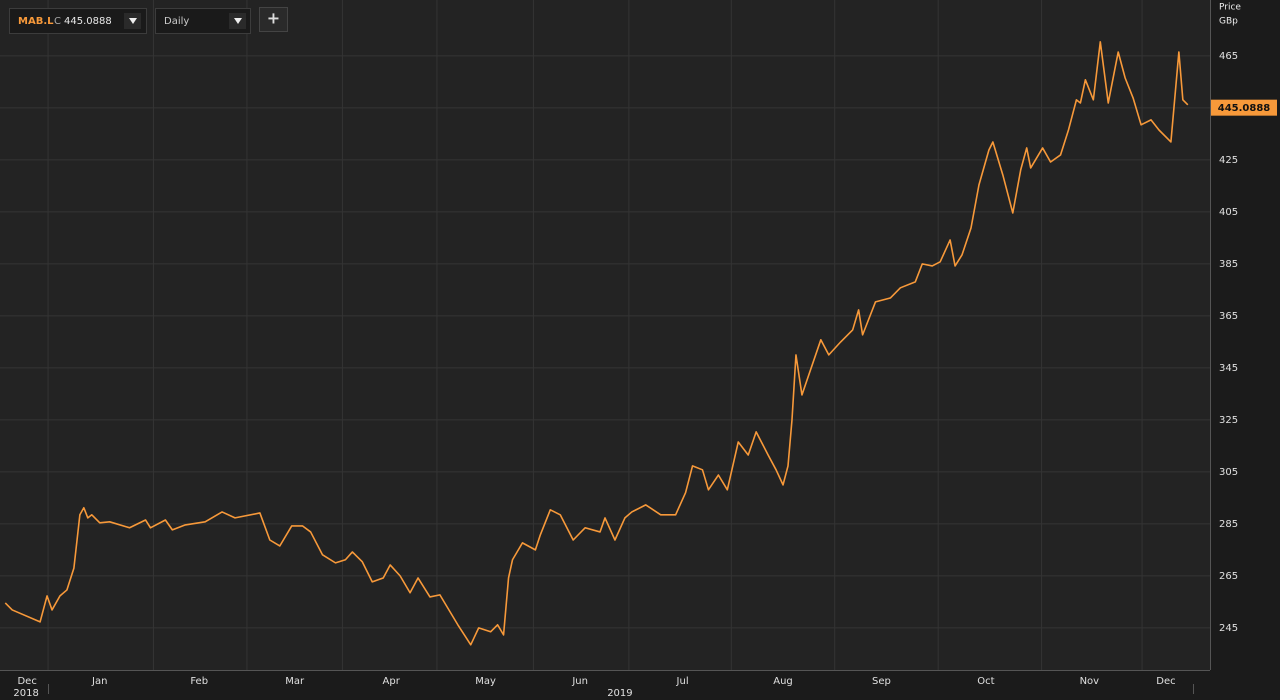 The image size is (1280, 700). Describe the element at coordinates (1228, 212) in the screenshot. I see `y-tick-label: 405` at that location.